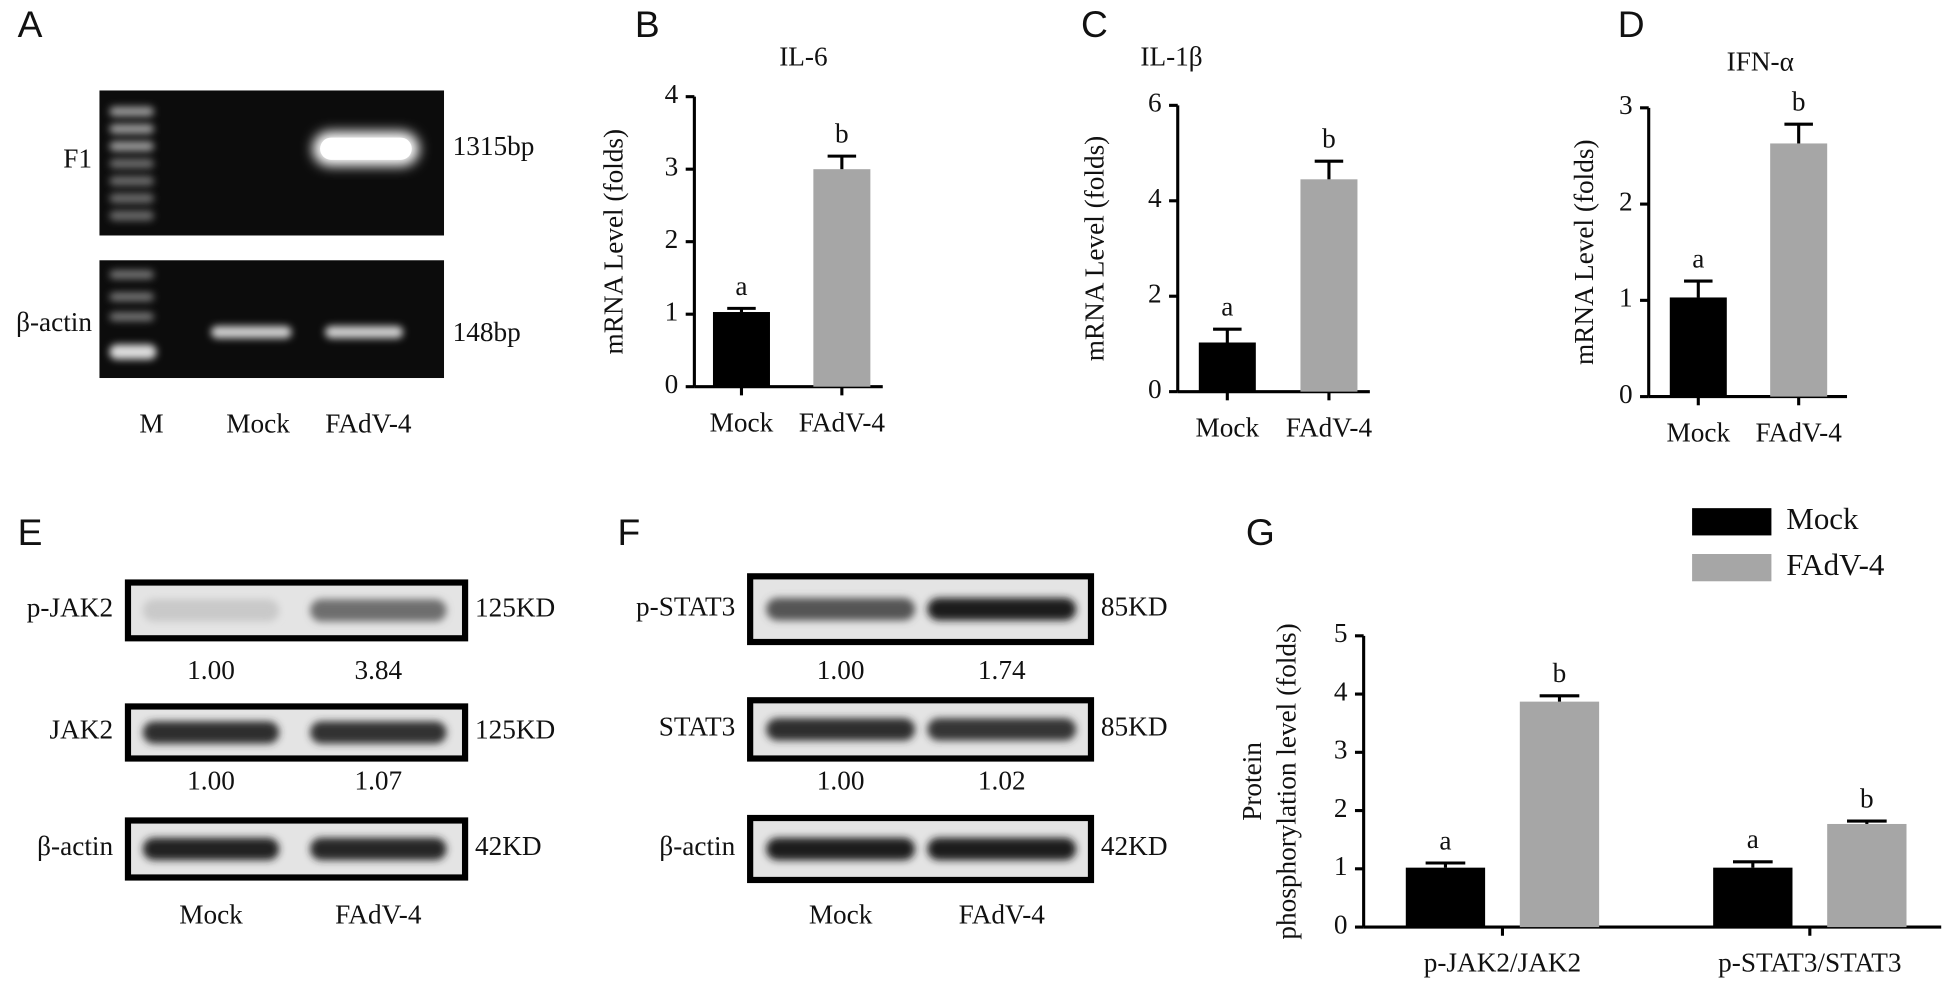 This screenshot has height=994, width=1944. What do you see at coordinates (1760, 62) in the screenshot?
I see `chart-title: IFN-α` at bounding box center [1760, 62].